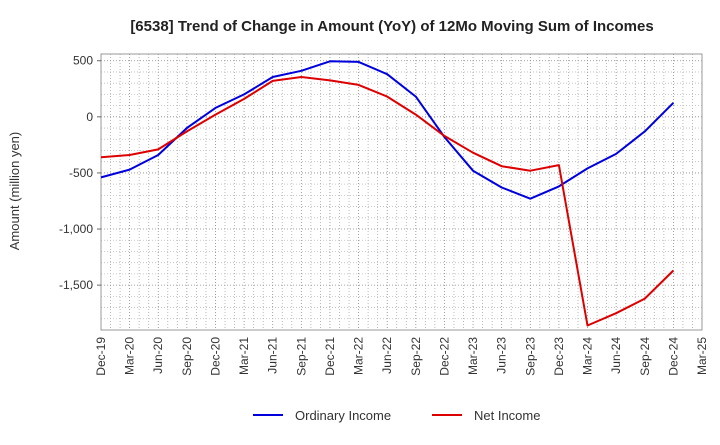 This screenshot has width=720, height=445. Describe the element at coordinates (473, 356) in the screenshot. I see `x-tick-label: Mar-23` at that location.